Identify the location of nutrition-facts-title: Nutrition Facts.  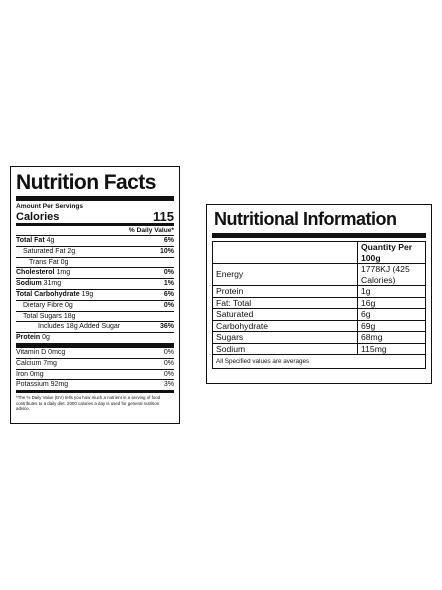
(86, 182).